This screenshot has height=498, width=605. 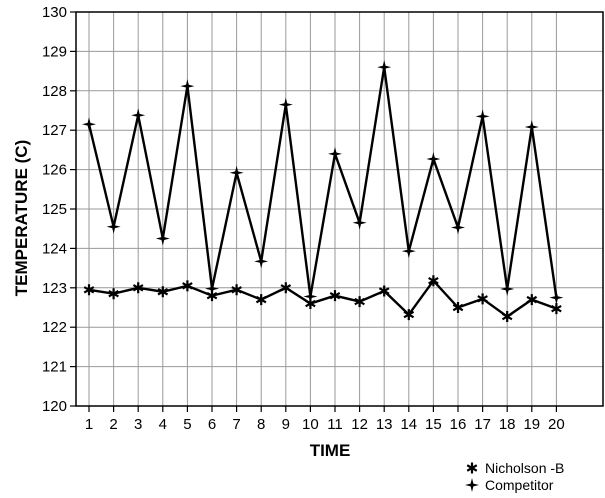 I want to click on y-tick-label: 122, so click(x=54, y=327).